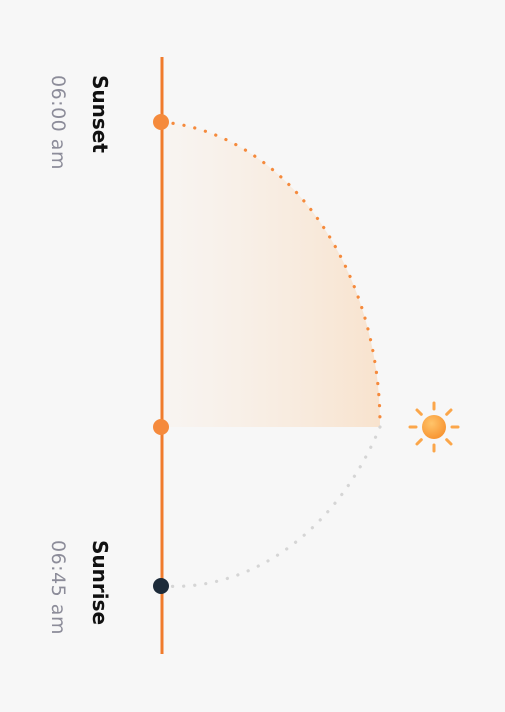 The width and height of the screenshot is (505, 712). Describe the element at coordinates (161, 122) in the screenshot. I see `sunset-marker` at that location.